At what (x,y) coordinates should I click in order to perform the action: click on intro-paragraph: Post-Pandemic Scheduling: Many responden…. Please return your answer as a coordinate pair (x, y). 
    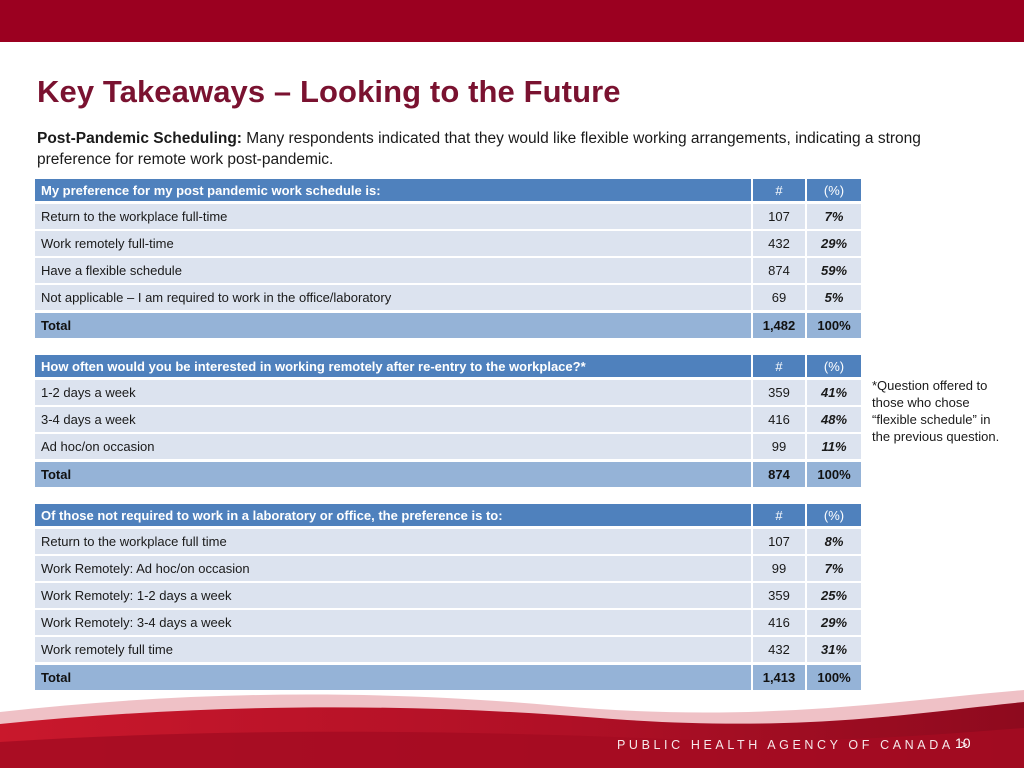
    Looking at the image, I should click on (517, 149).